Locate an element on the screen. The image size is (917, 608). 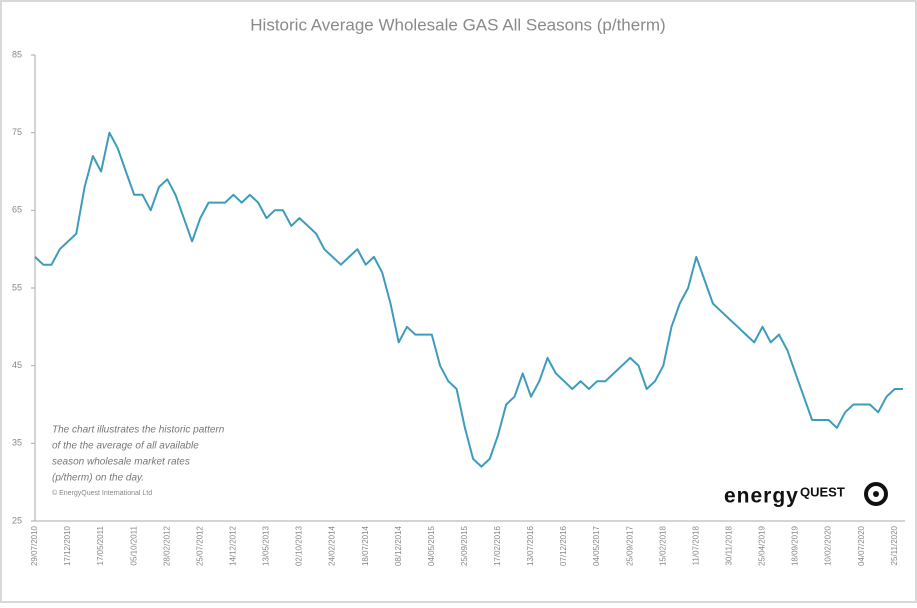
x-tick-label: 17/12/2010 is located at coordinates (67, 545).